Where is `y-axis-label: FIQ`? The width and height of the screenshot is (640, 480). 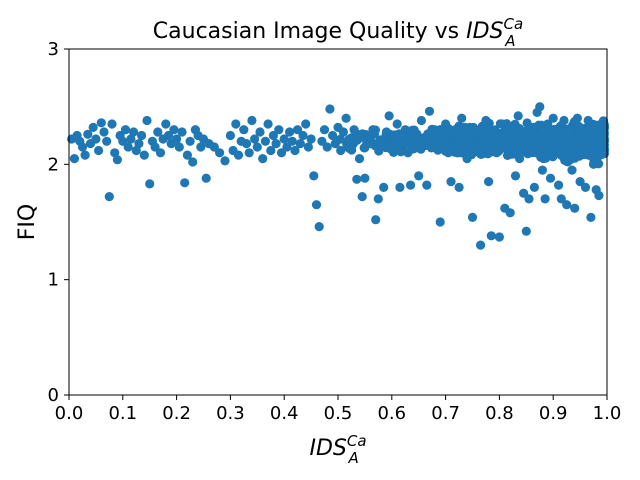
y-axis-label: FIQ is located at coordinates (27, 222).